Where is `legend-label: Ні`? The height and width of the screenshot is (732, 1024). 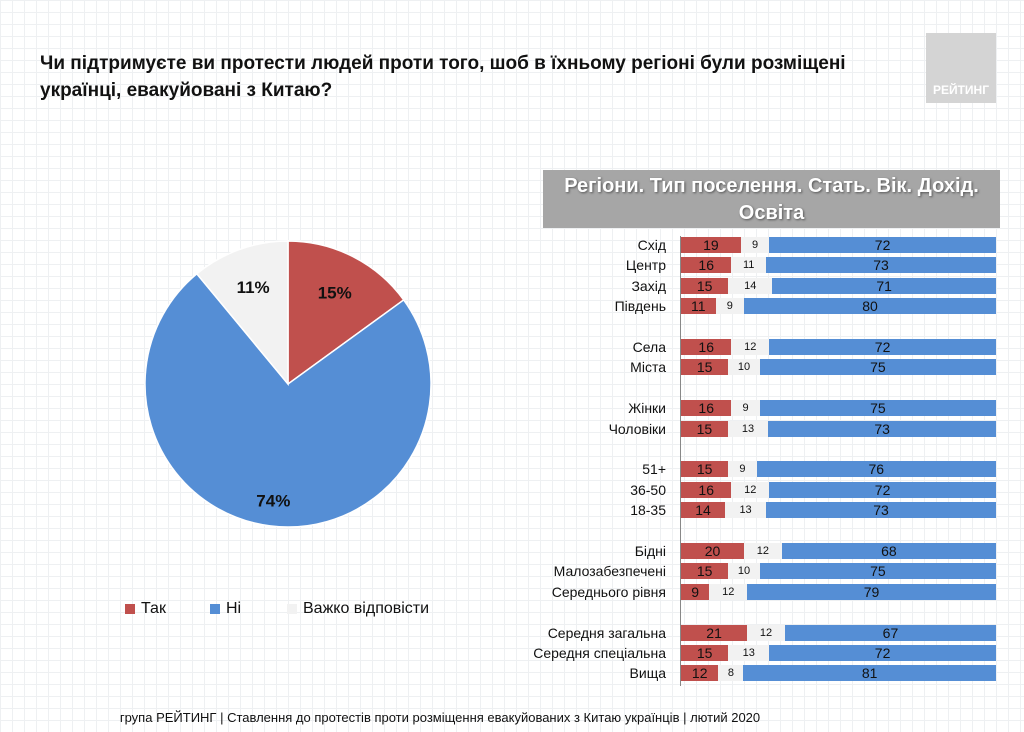 legend-label: Ні is located at coordinates (234, 608).